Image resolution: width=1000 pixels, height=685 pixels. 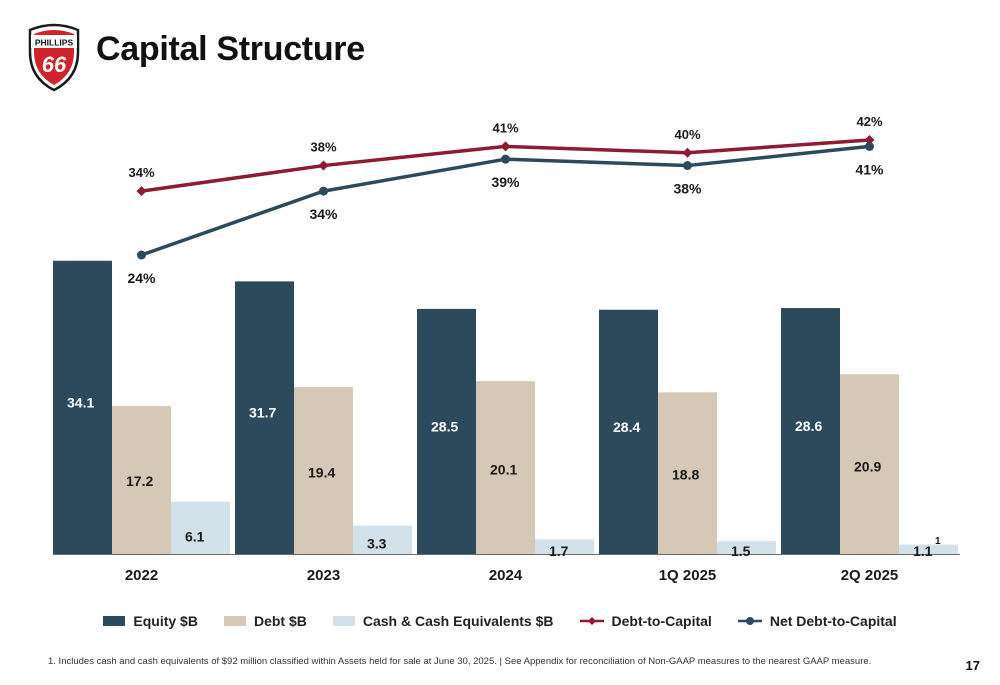 I want to click on logo-text-top: PHILLIPS, so click(x=54, y=43).